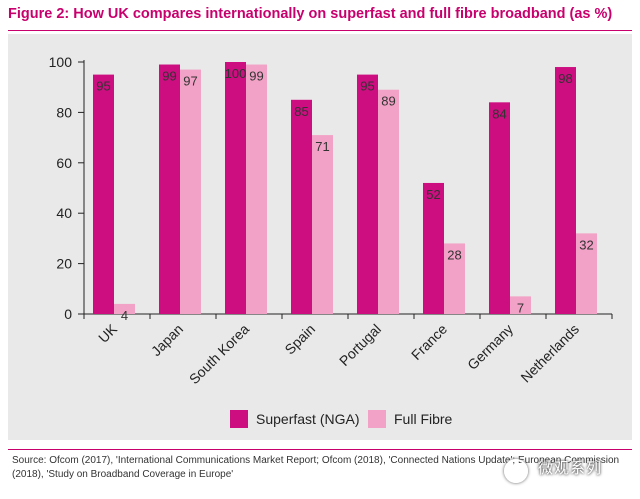 This screenshot has height=499, width=640. What do you see at coordinates (299, 339) in the screenshot?
I see `x-tick-label: Spain` at bounding box center [299, 339].